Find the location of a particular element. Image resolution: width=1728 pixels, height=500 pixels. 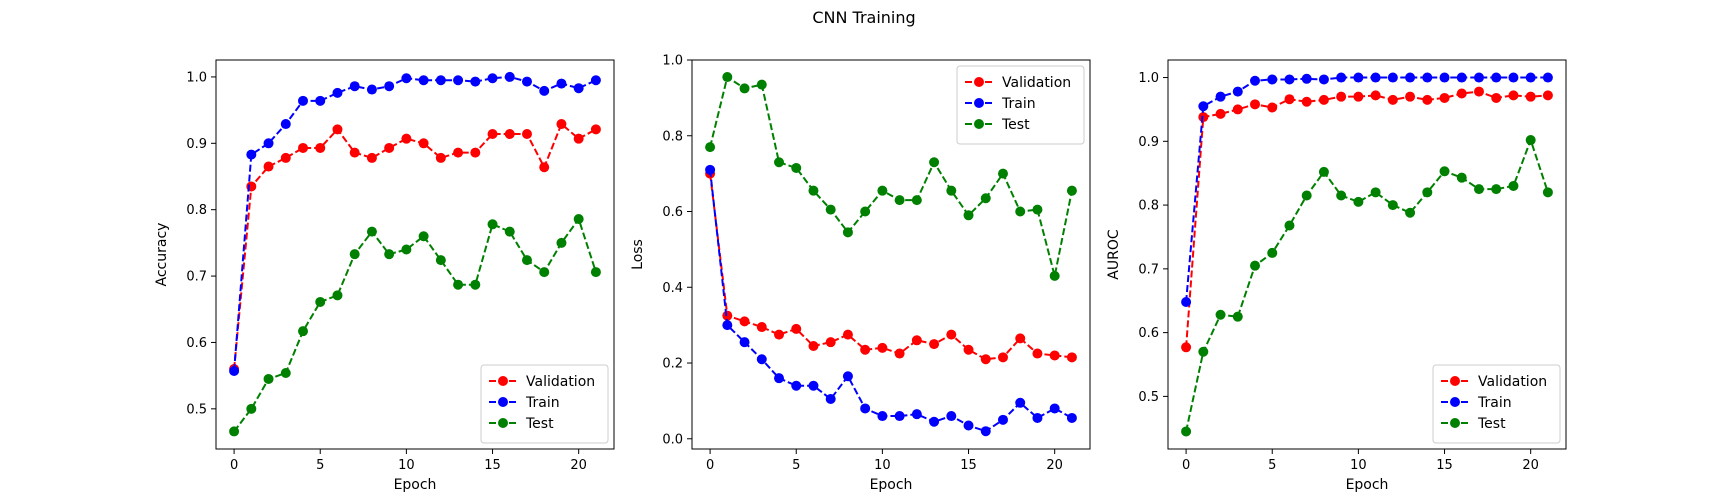

y-tick-label: 1.0 is located at coordinates (1148, 78).